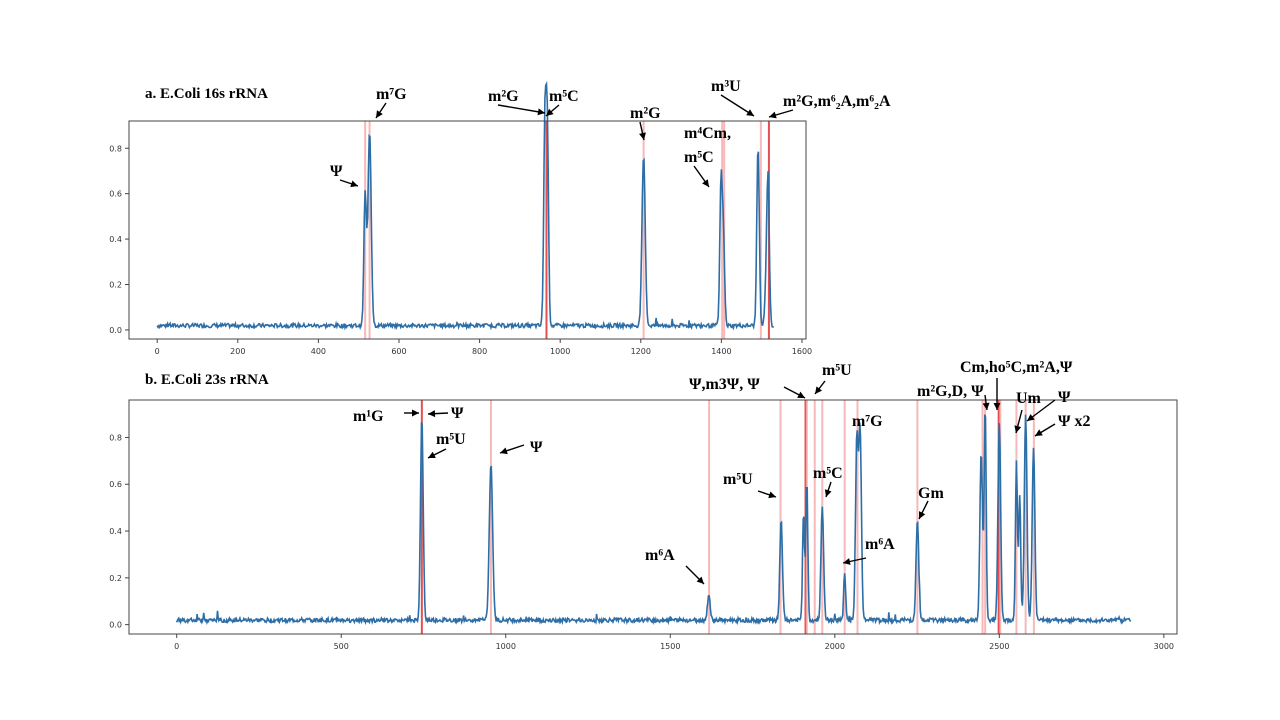  I want to click on x-tick-label: 500, so click(341, 646).